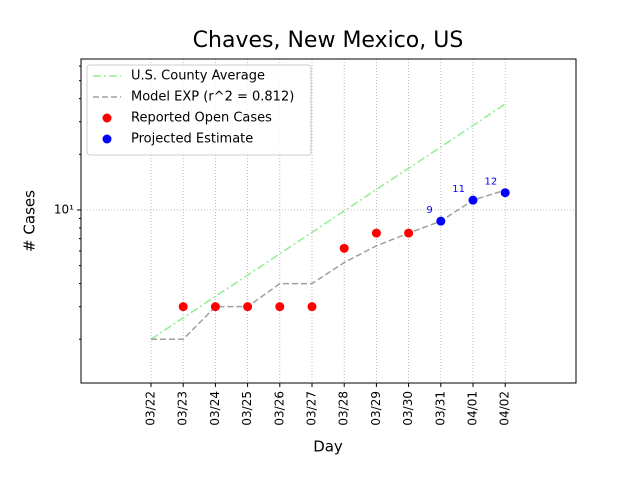  What do you see at coordinates (192, 139) in the screenshot?
I see `legend-label: Projected Estimate` at bounding box center [192, 139].